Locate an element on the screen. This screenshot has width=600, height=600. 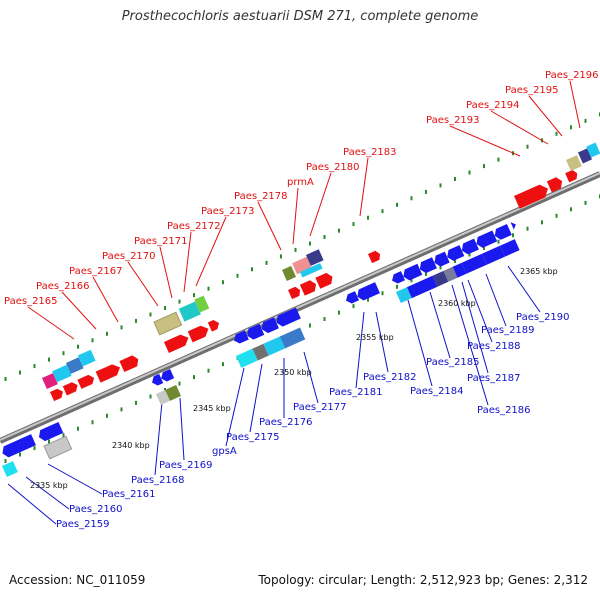
gene-label: Paes_2189 is located at coordinates (508, 330).